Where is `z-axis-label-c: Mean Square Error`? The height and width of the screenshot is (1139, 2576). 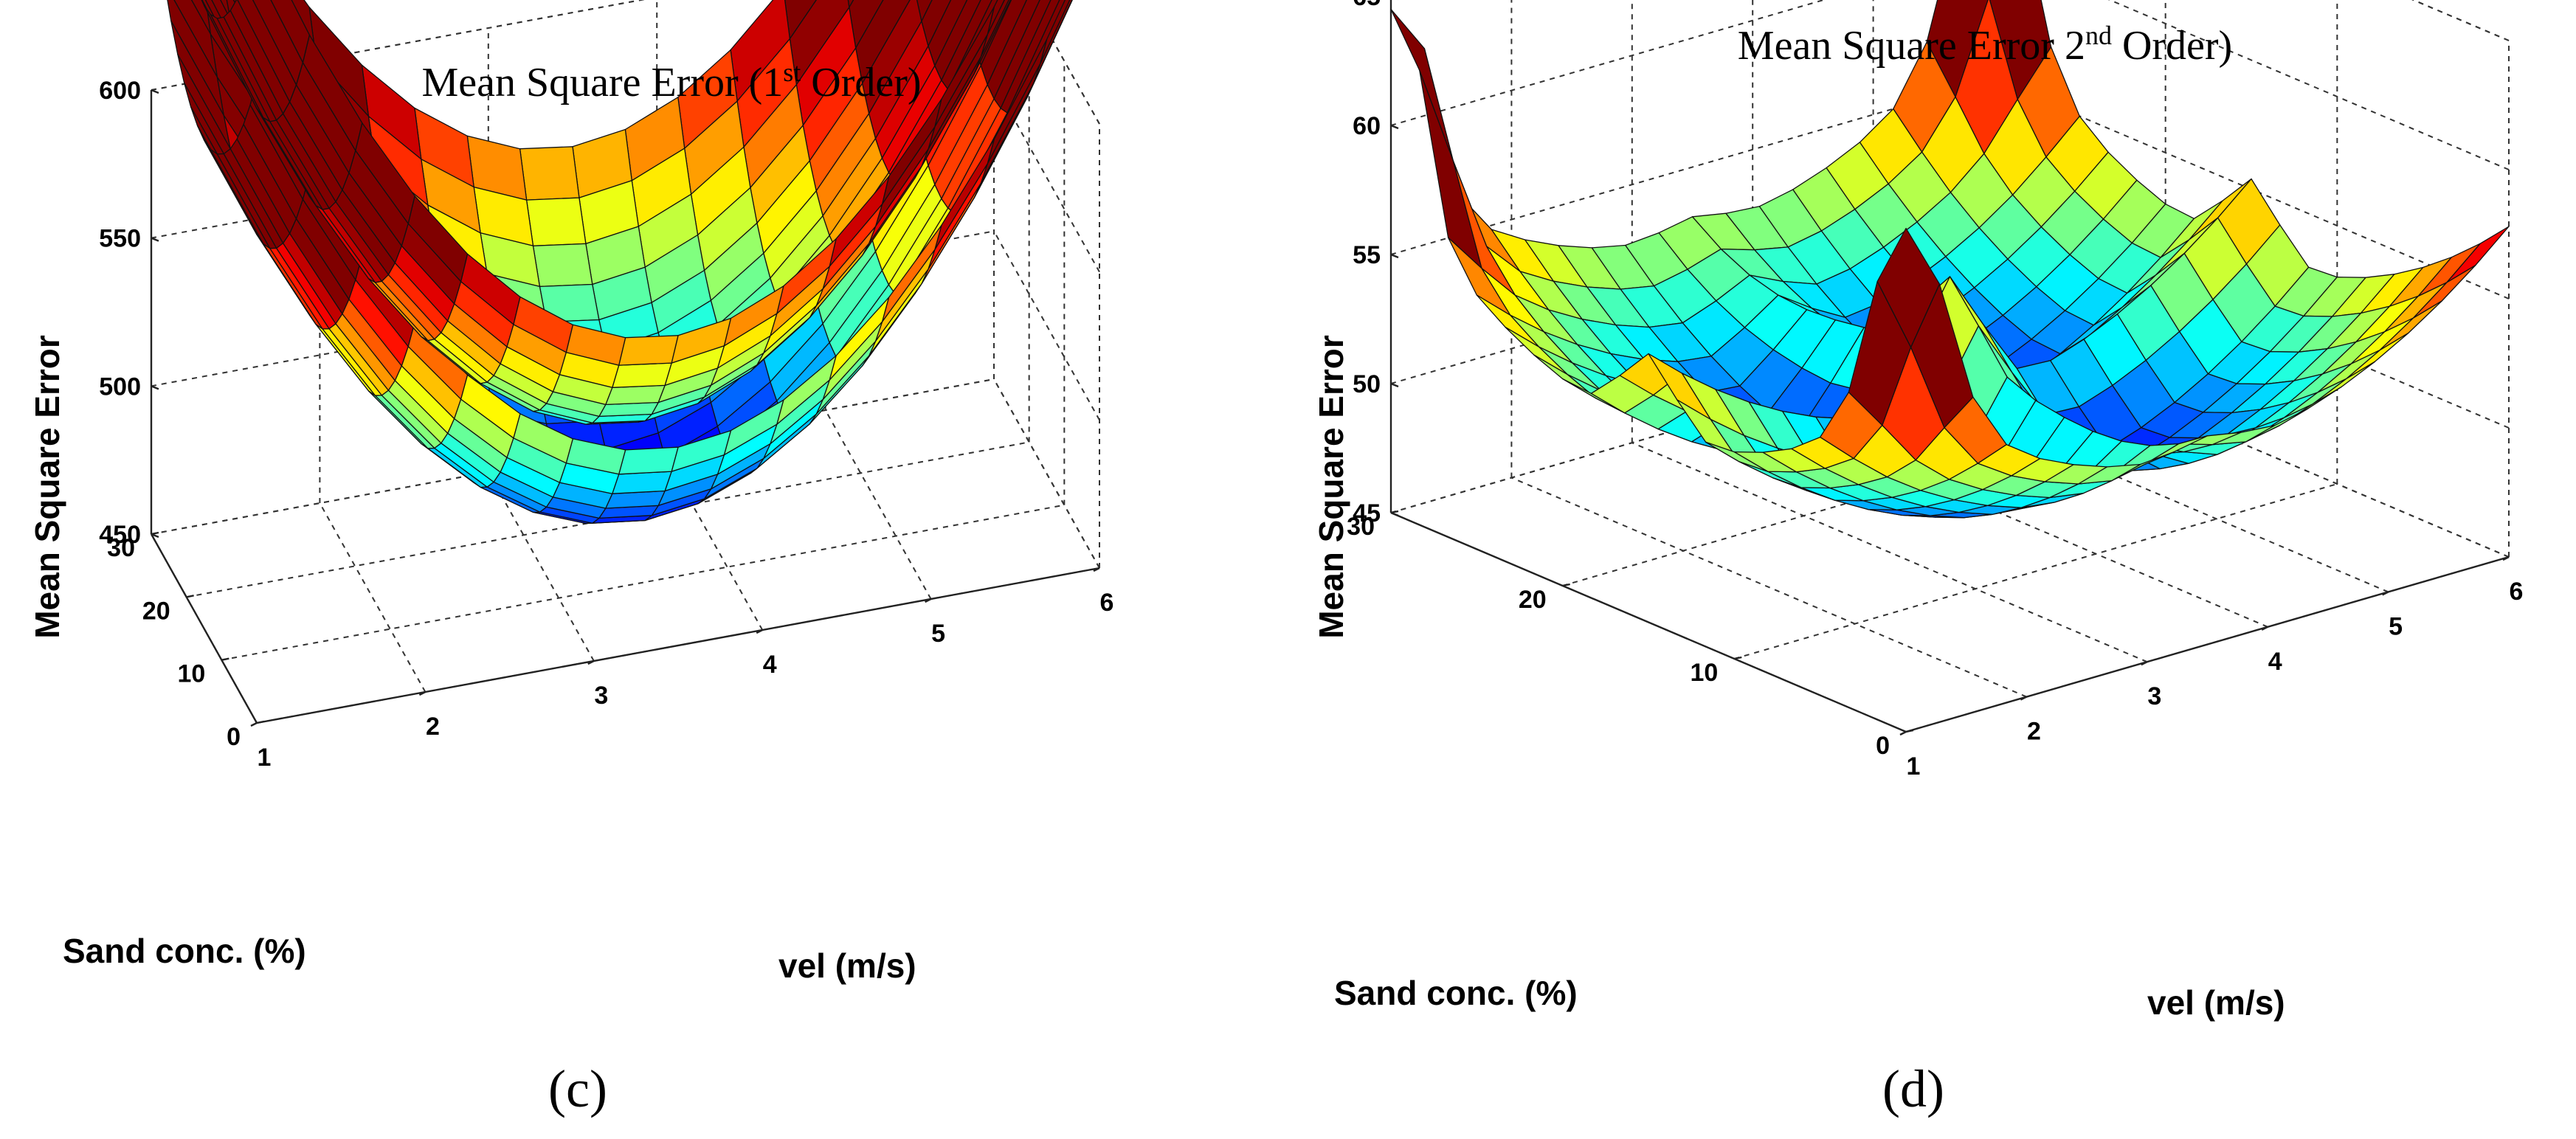 z-axis-label-c: Mean Square Error is located at coordinates (47, 487).